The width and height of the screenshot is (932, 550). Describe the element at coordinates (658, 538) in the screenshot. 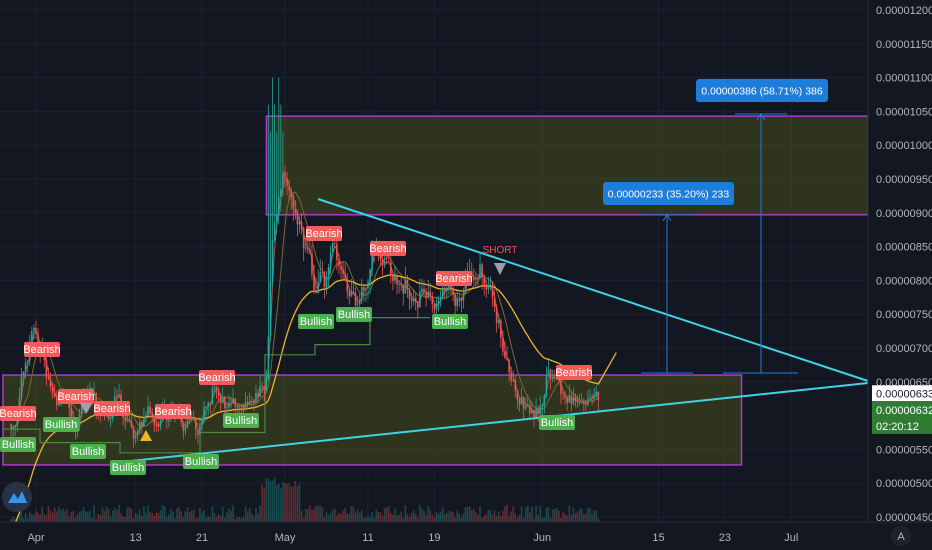

I see `time-tick-label: 15` at that location.